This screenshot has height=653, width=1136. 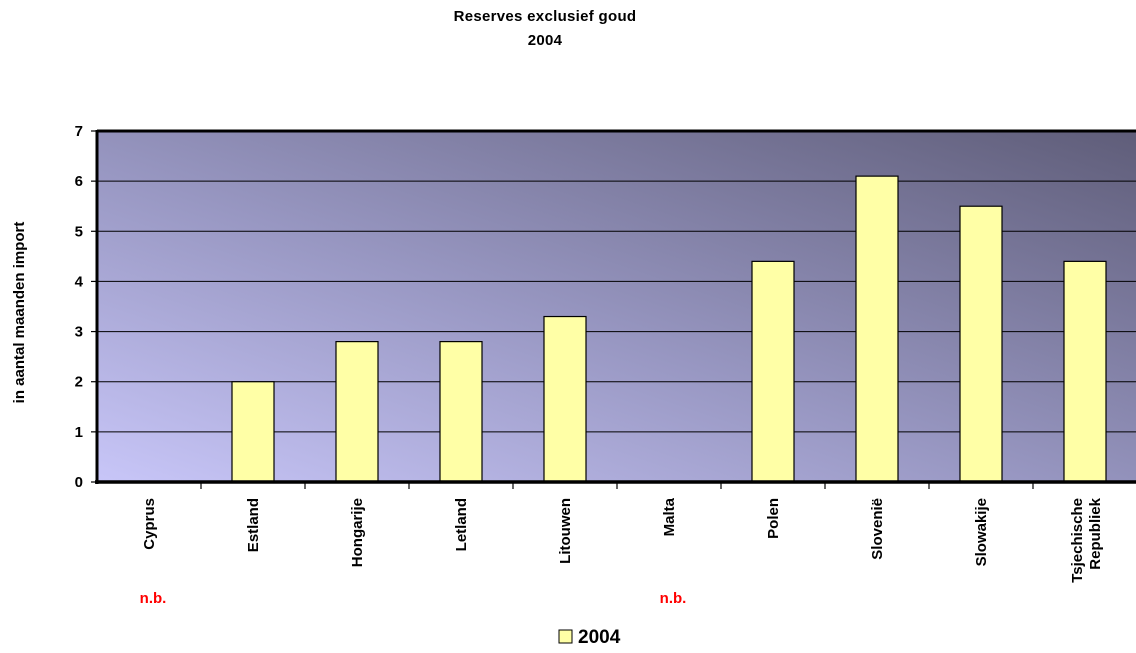 I want to click on x-tick-label: Litouwen, so click(x=565, y=531).